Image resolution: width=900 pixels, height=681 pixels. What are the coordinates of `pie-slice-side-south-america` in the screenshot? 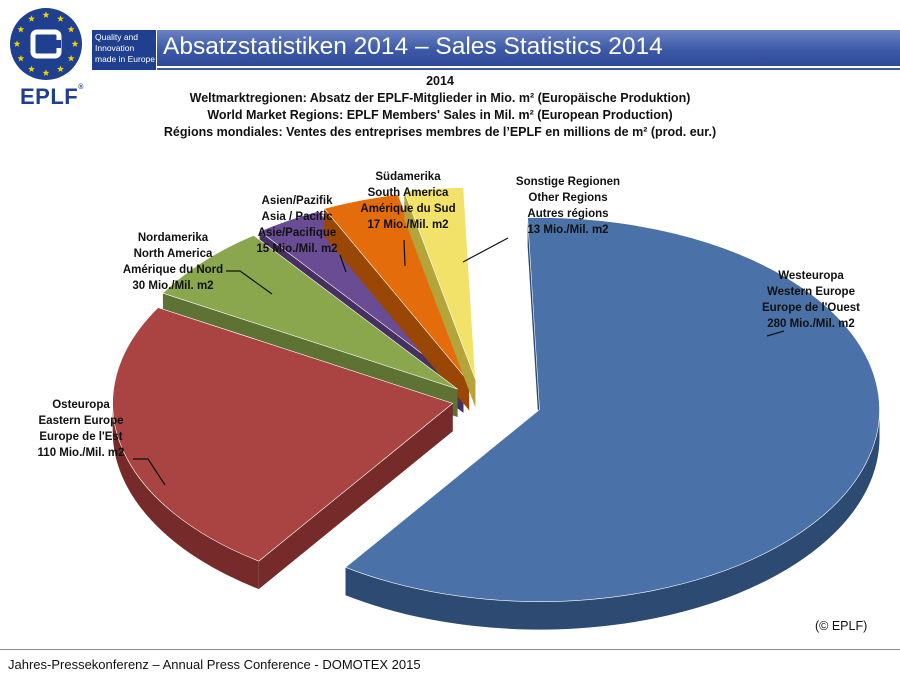 It's located at (397, 309).